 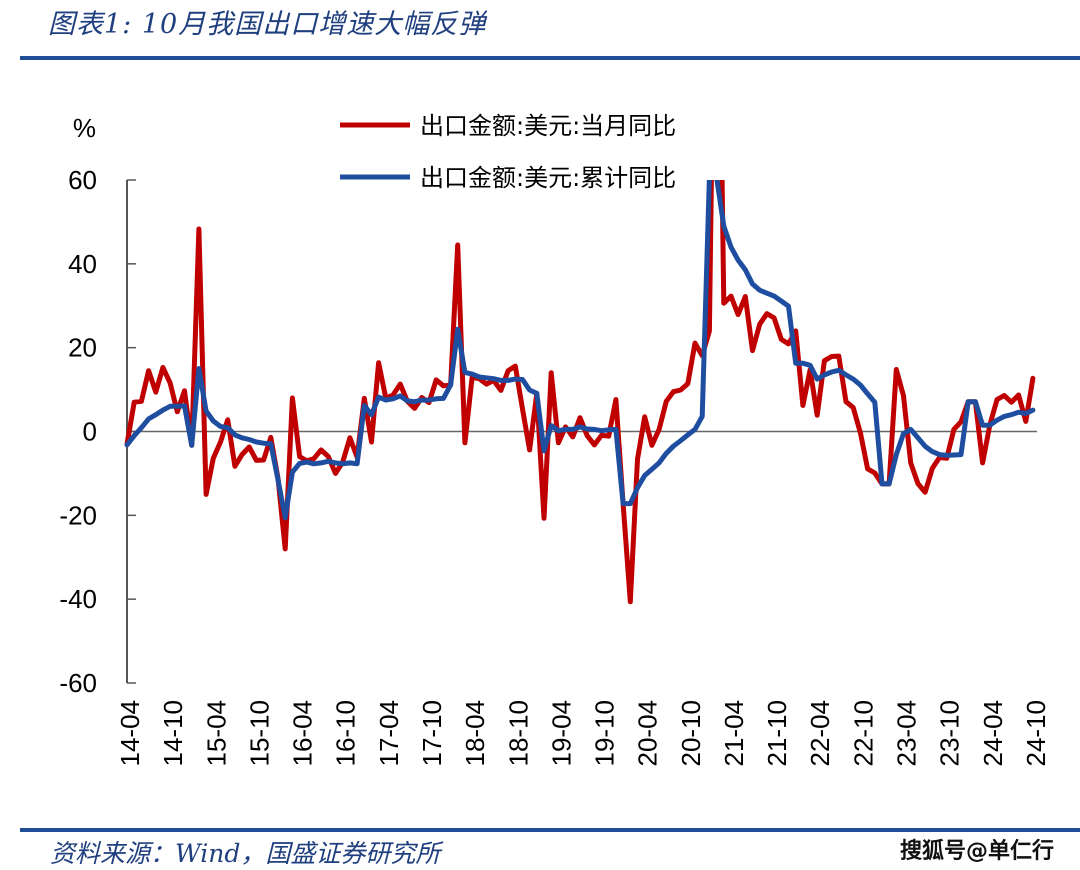 I want to click on x-tick-label: 20-10, so click(x=691, y=733).